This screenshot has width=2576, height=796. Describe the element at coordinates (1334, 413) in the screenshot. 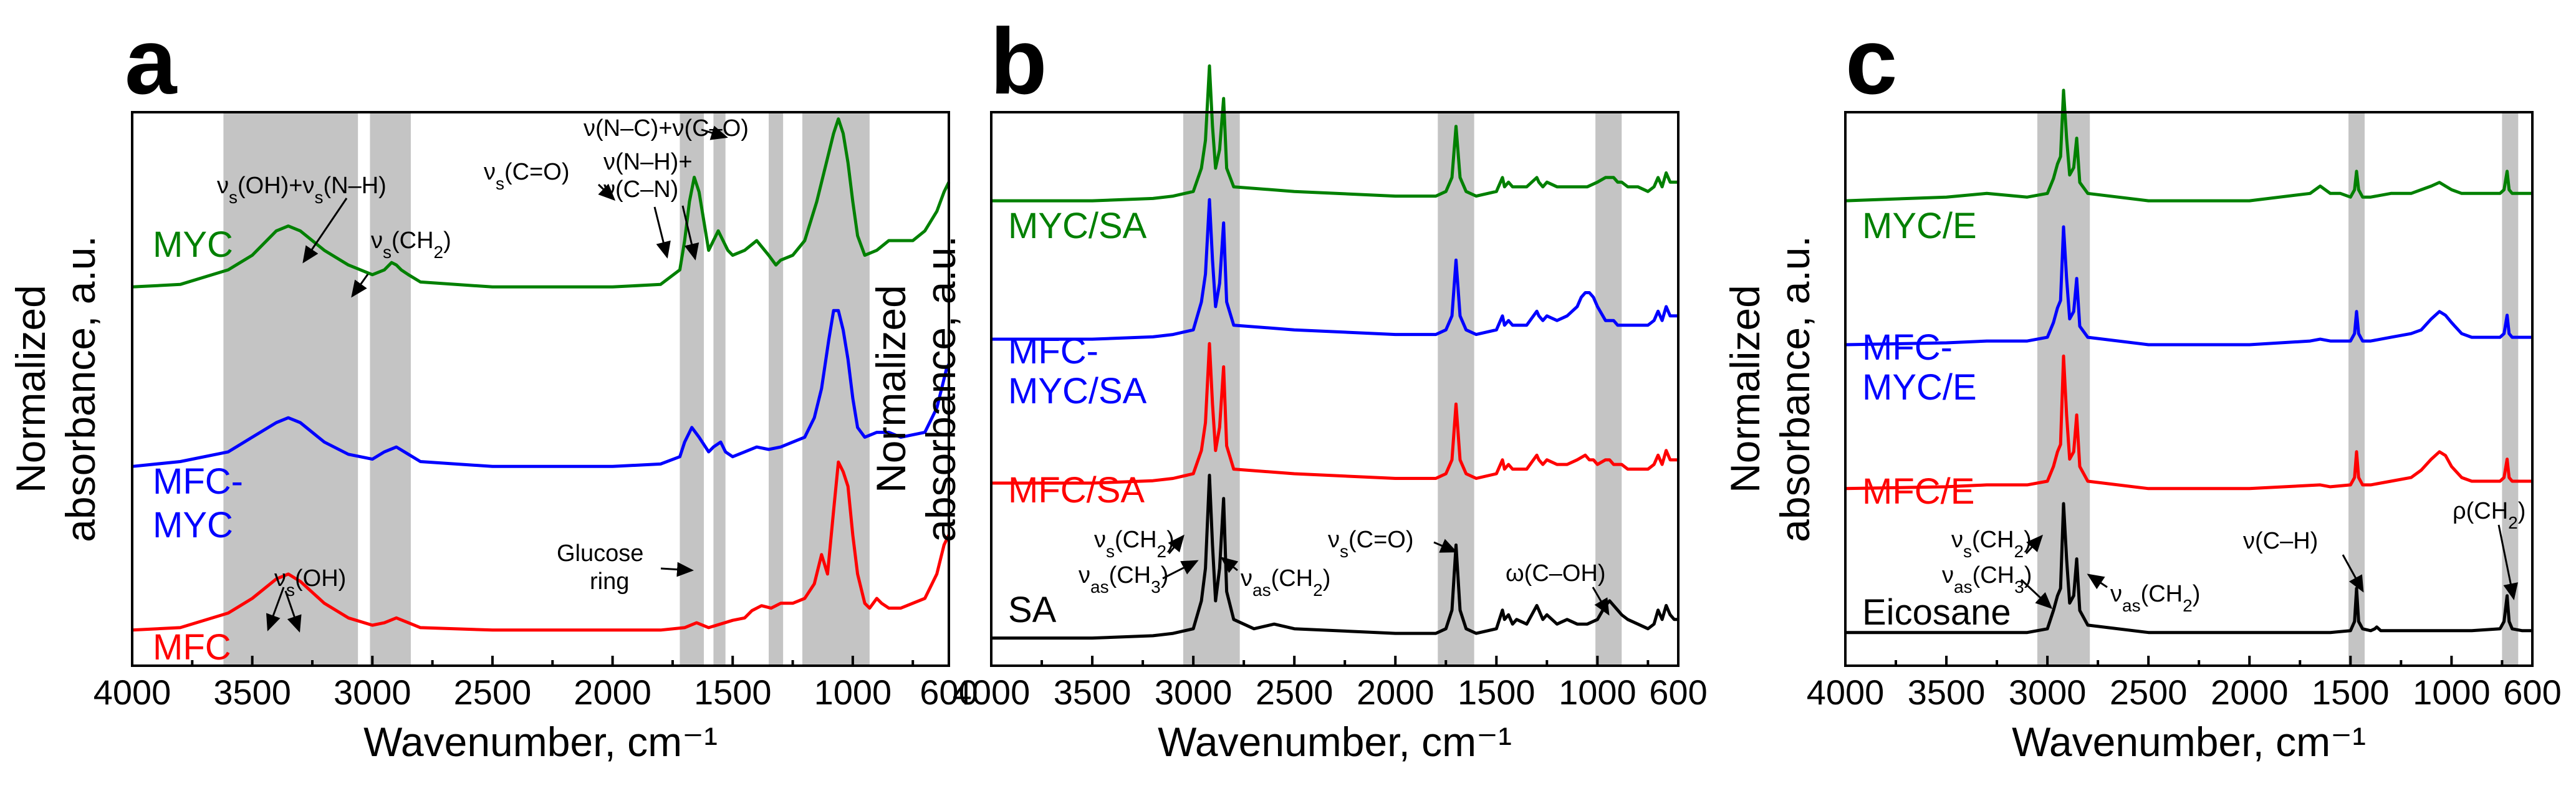

I see `spectrum-line-mfc-sa` at that location.